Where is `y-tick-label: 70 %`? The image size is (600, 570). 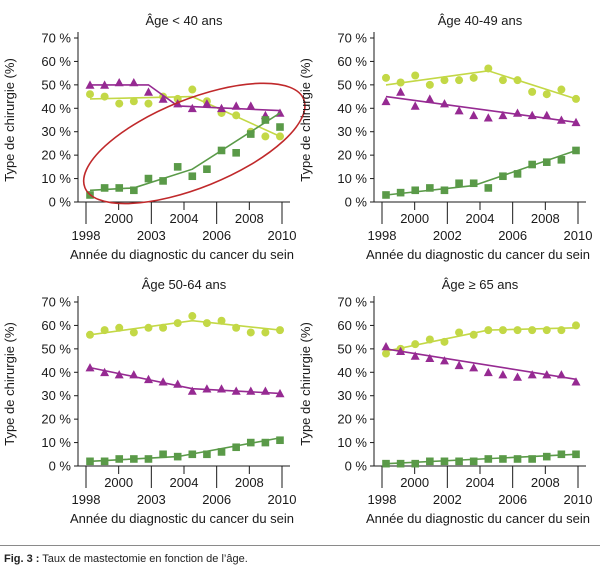 y-tick-label: 70 % is located at coordinates (352, 302).